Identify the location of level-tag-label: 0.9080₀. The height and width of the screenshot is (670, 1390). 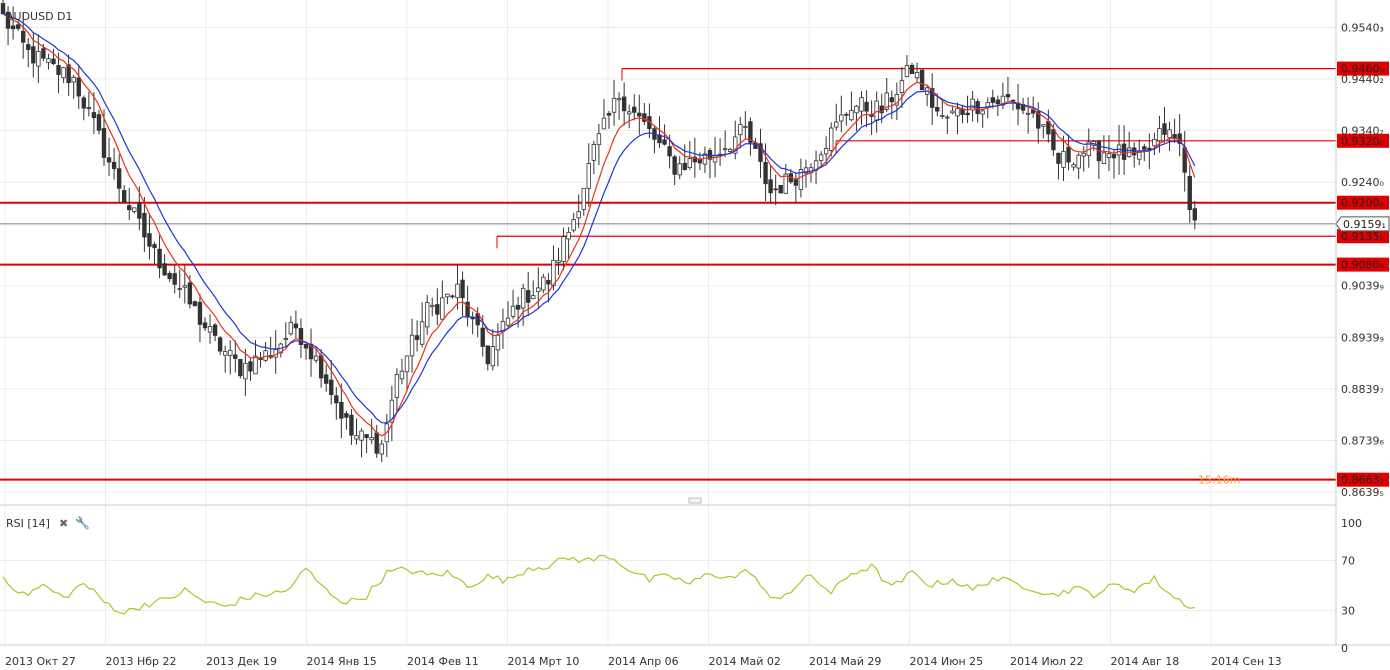
(1362, 265).